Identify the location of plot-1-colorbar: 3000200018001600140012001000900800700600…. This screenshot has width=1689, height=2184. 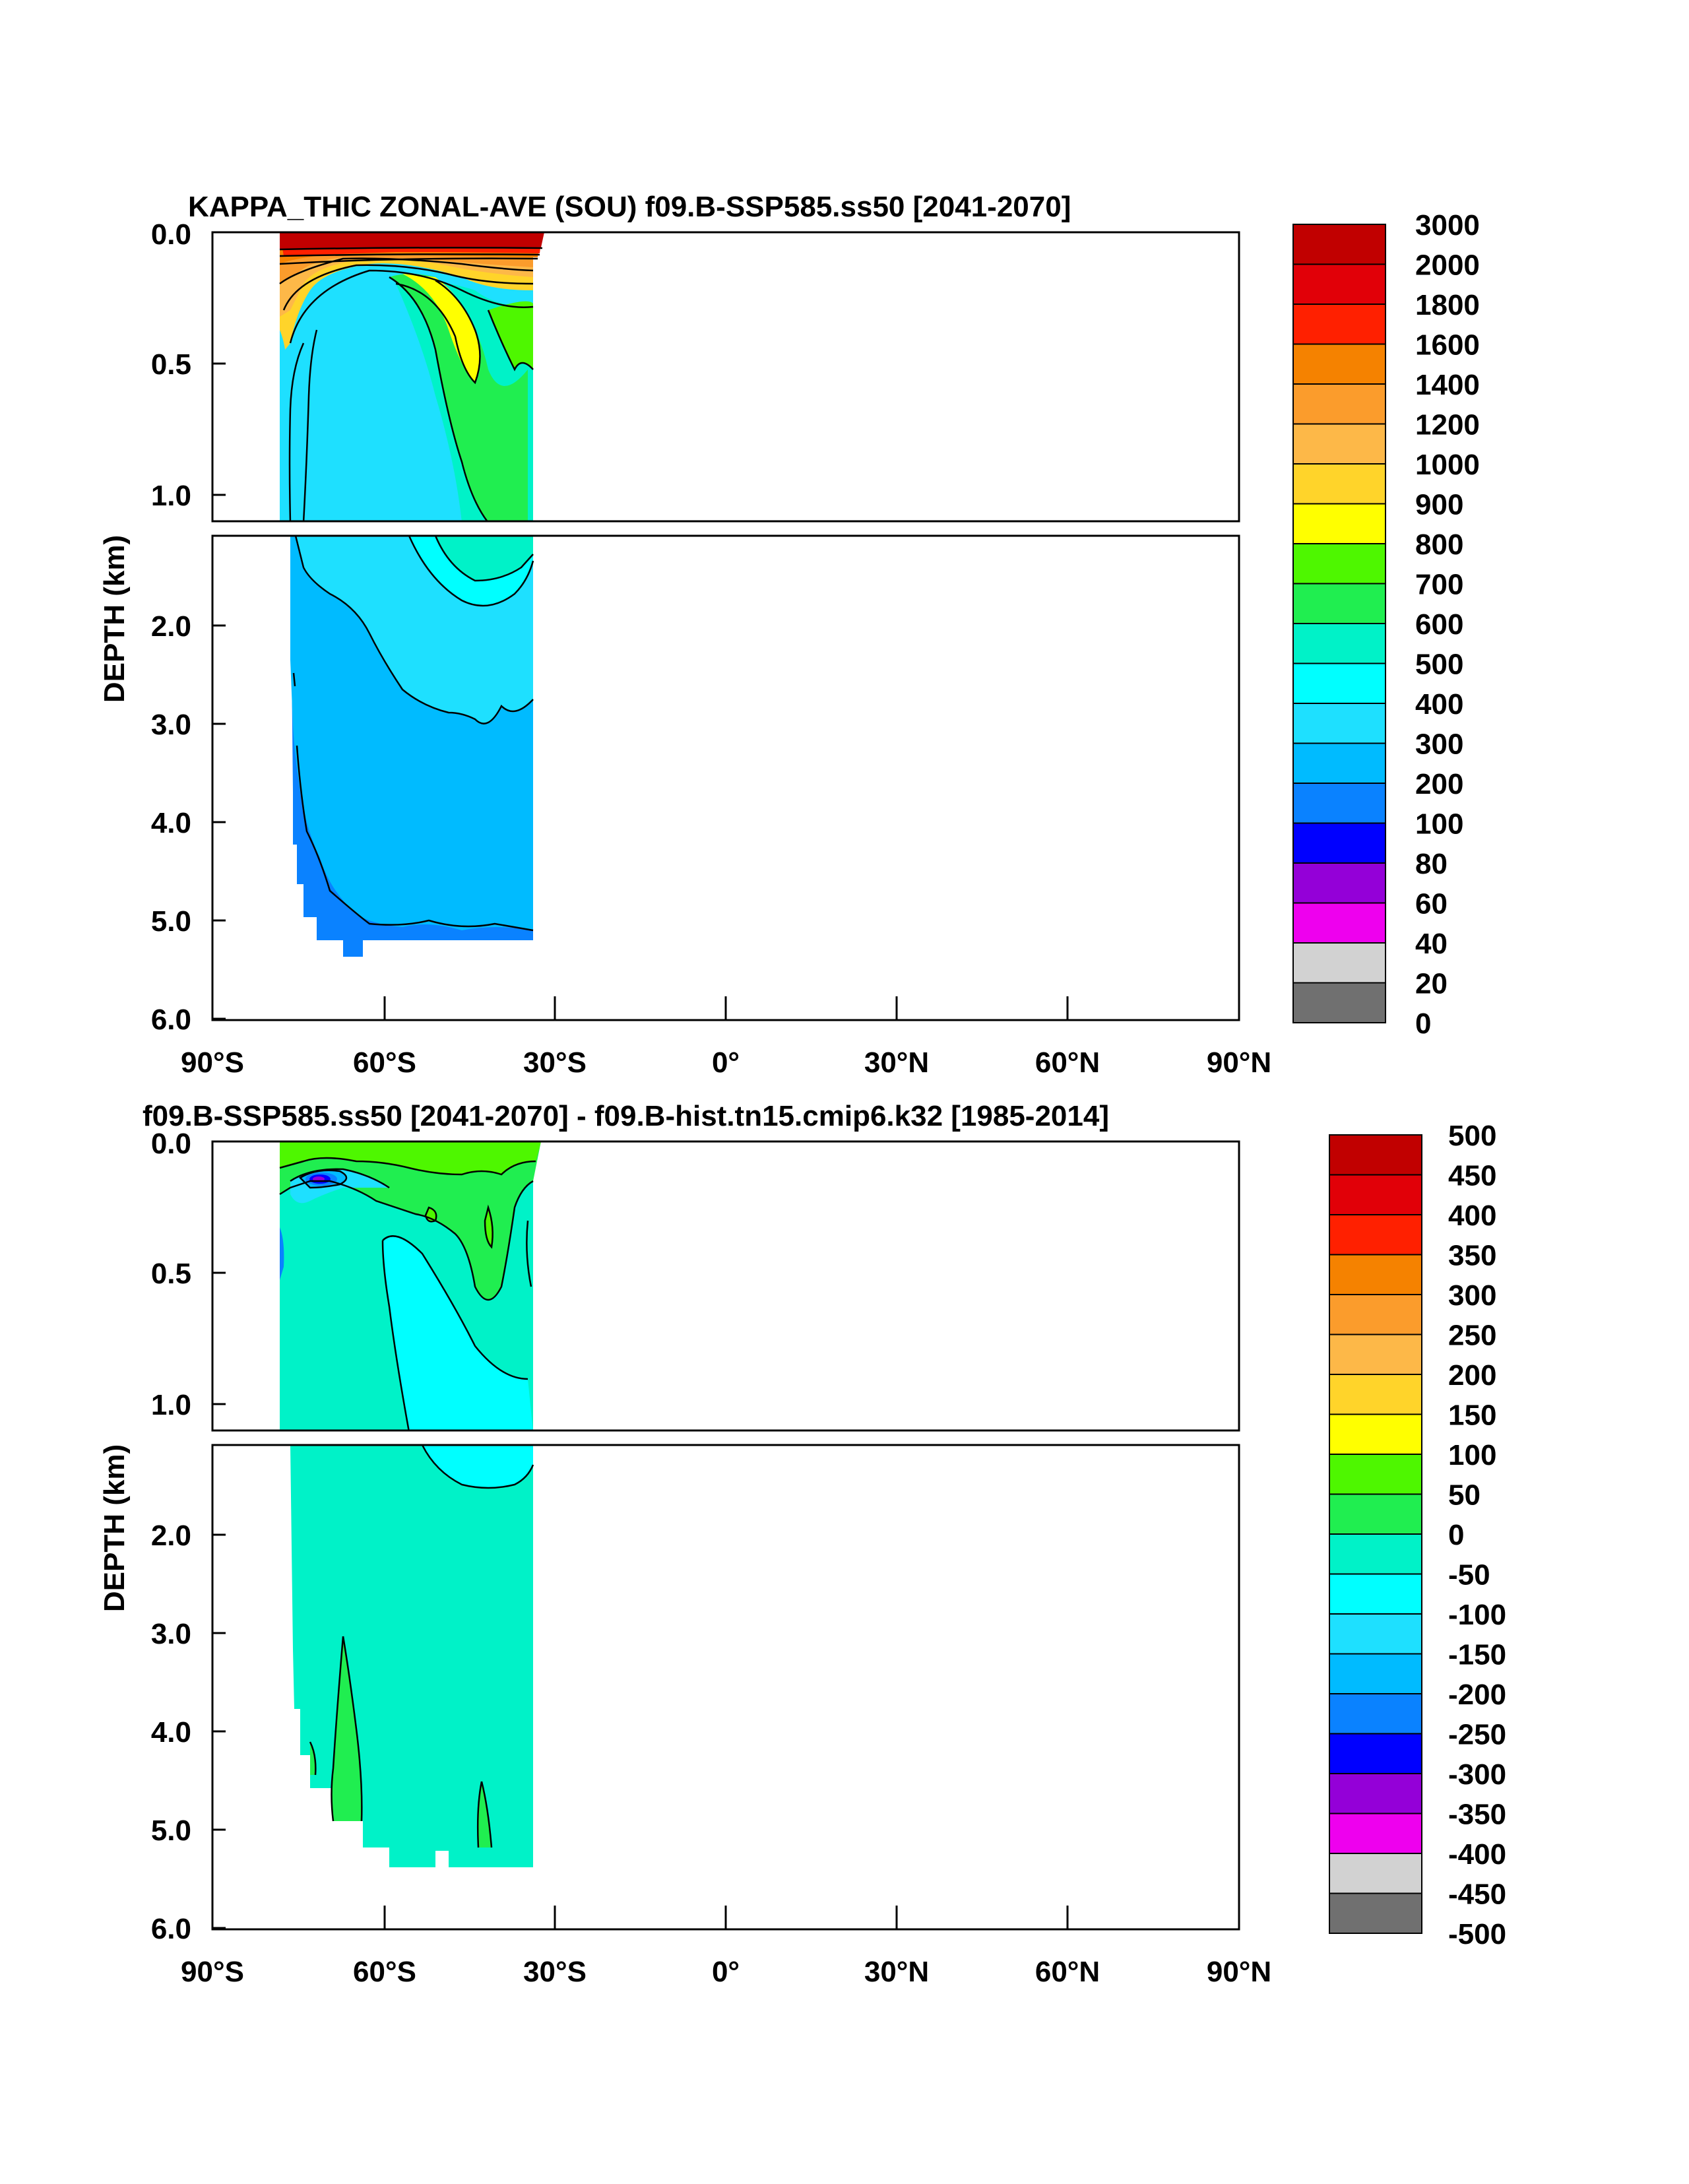
(1386, 624).